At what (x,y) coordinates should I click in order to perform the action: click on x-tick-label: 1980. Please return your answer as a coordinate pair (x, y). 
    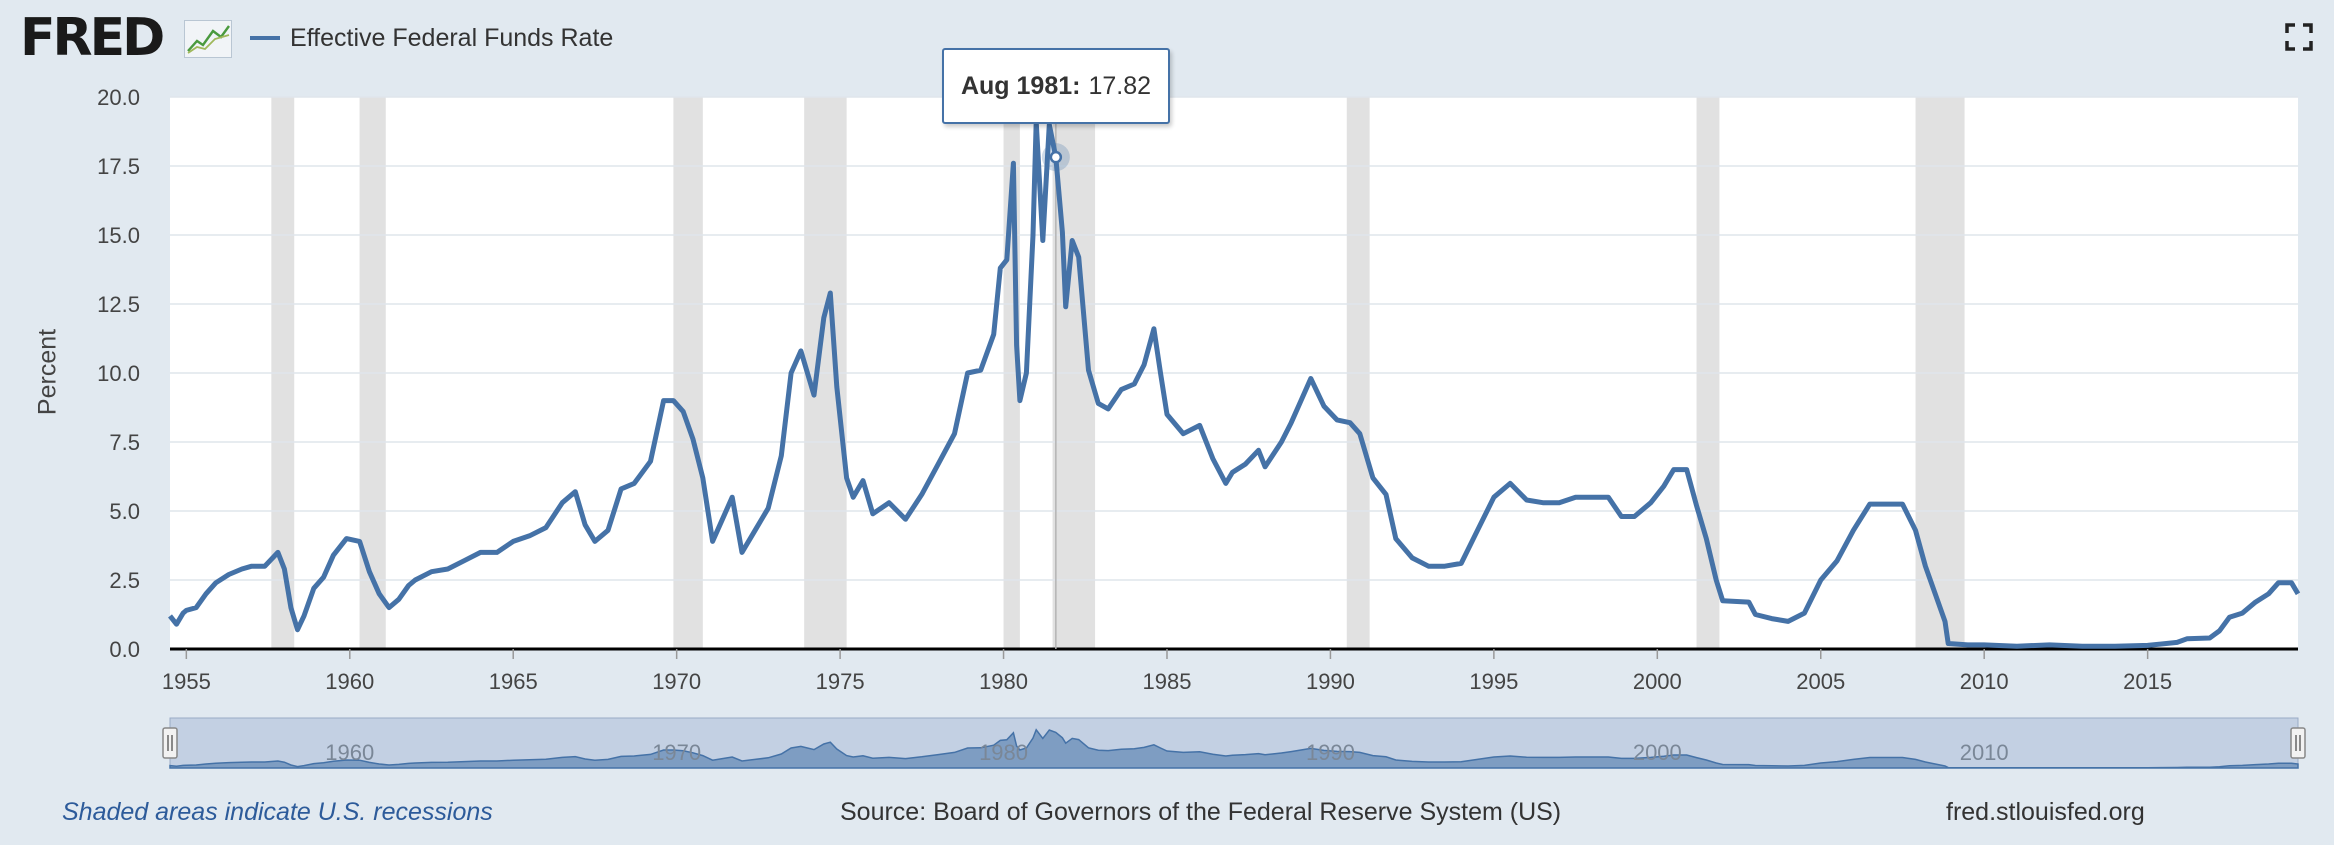
    Looking at the image, I should click on (1003, 681).